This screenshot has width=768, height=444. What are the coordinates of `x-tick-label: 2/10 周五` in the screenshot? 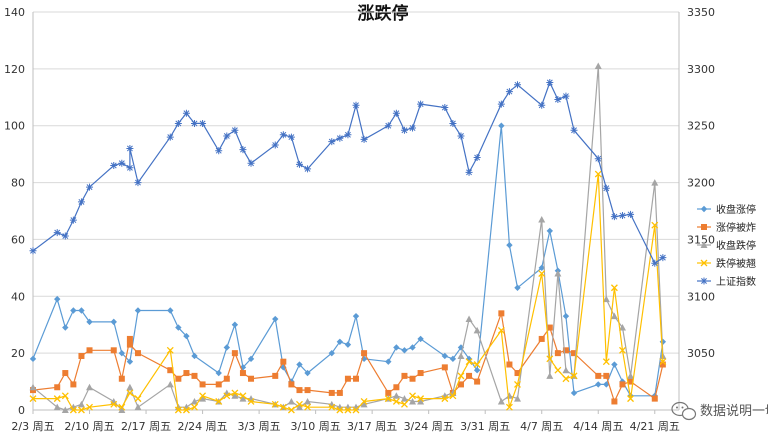 It's located at (89, 426).